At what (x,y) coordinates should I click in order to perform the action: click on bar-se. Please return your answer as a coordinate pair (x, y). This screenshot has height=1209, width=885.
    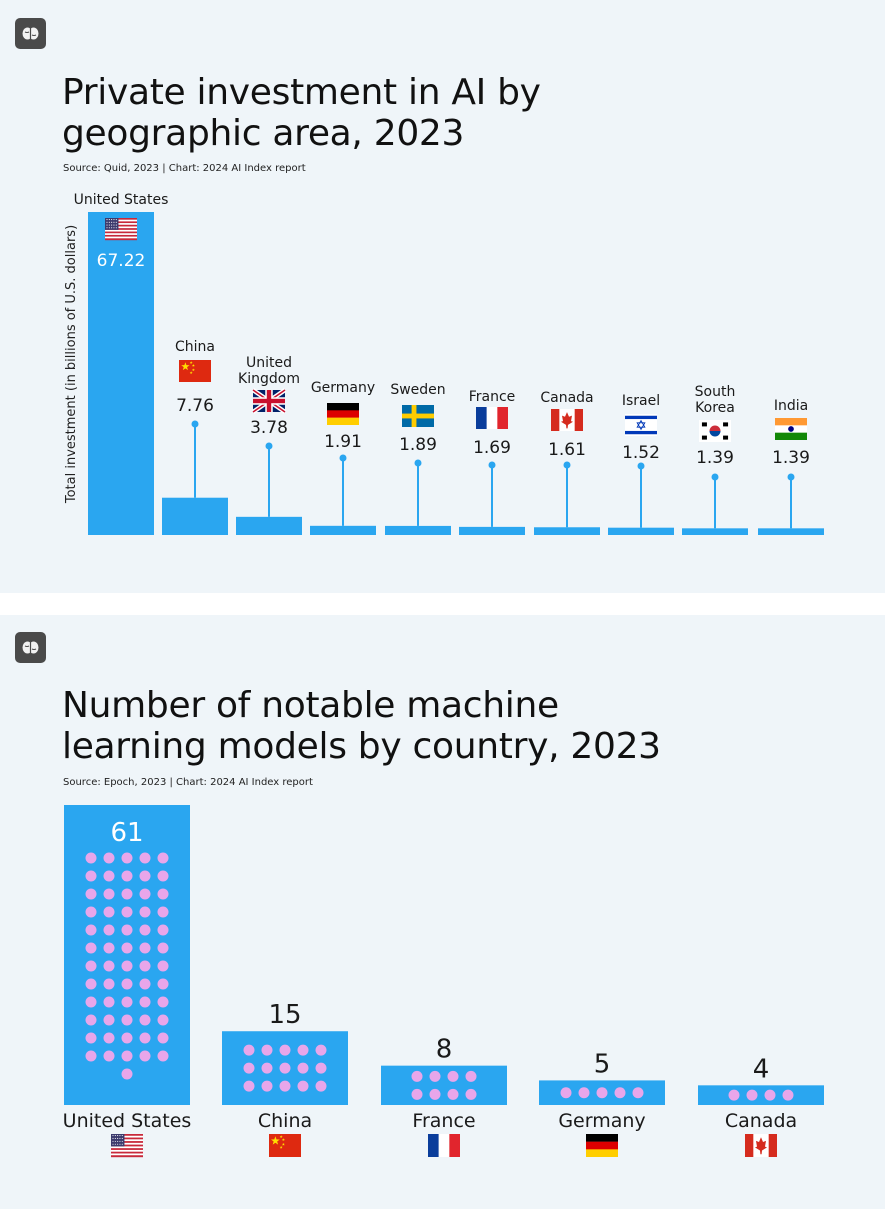
    Looking at the image, I should click on (418, 530).